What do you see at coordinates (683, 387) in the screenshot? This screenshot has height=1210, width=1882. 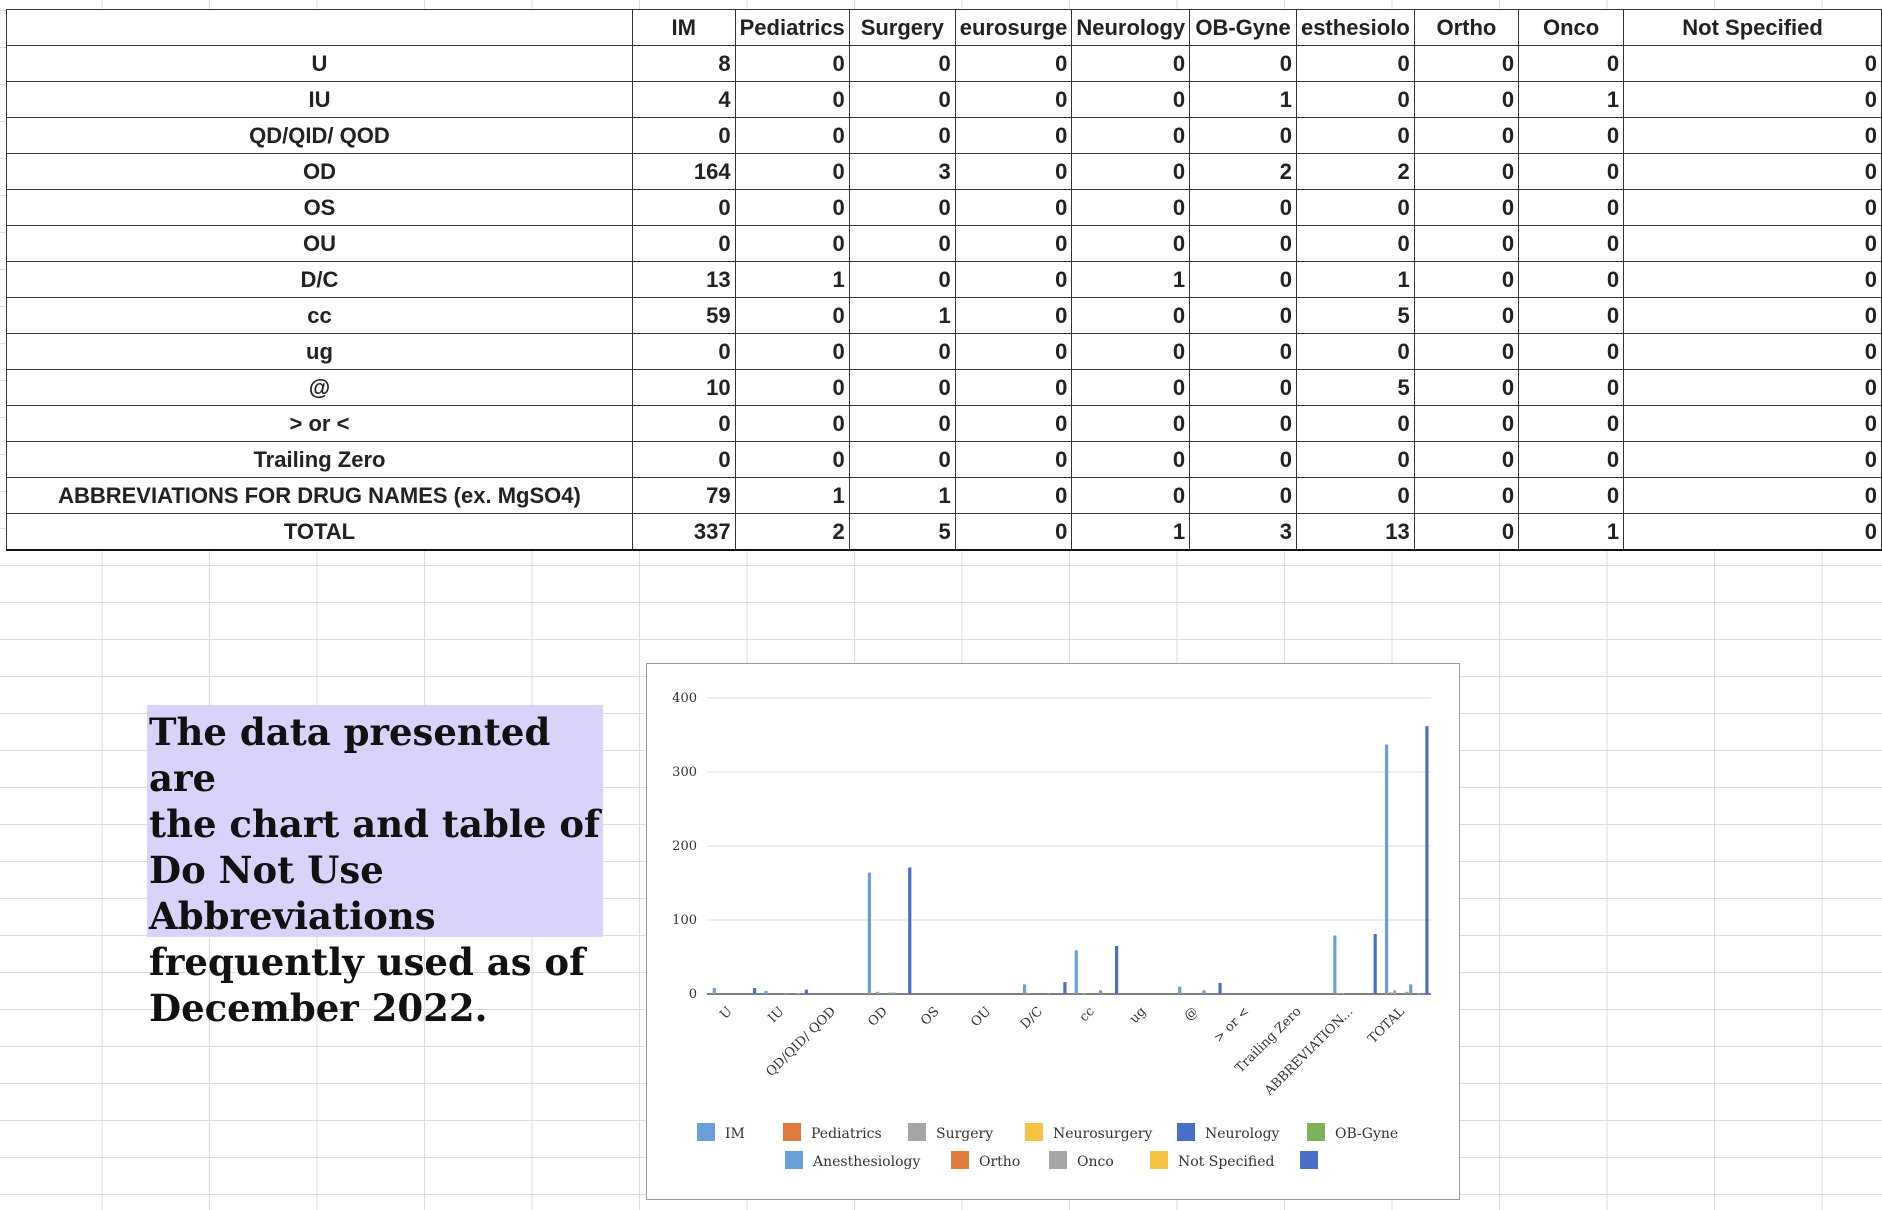 I see `value-cell: 10` at bounding box center [683, 387].